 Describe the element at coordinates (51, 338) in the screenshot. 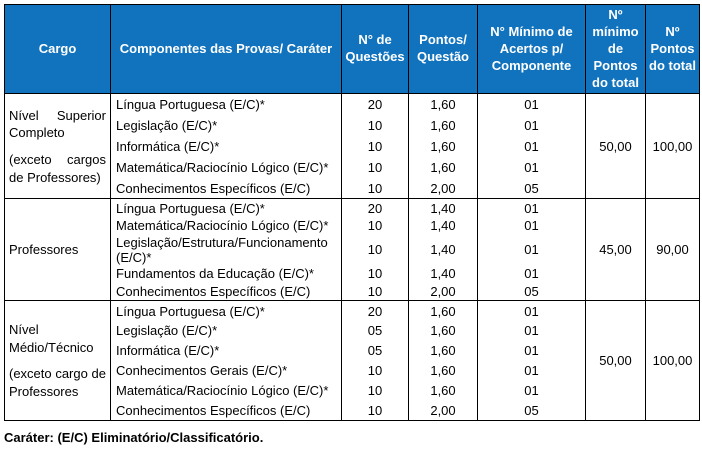

I see `cargo-text: Nível Médio/Técnico` at that location.